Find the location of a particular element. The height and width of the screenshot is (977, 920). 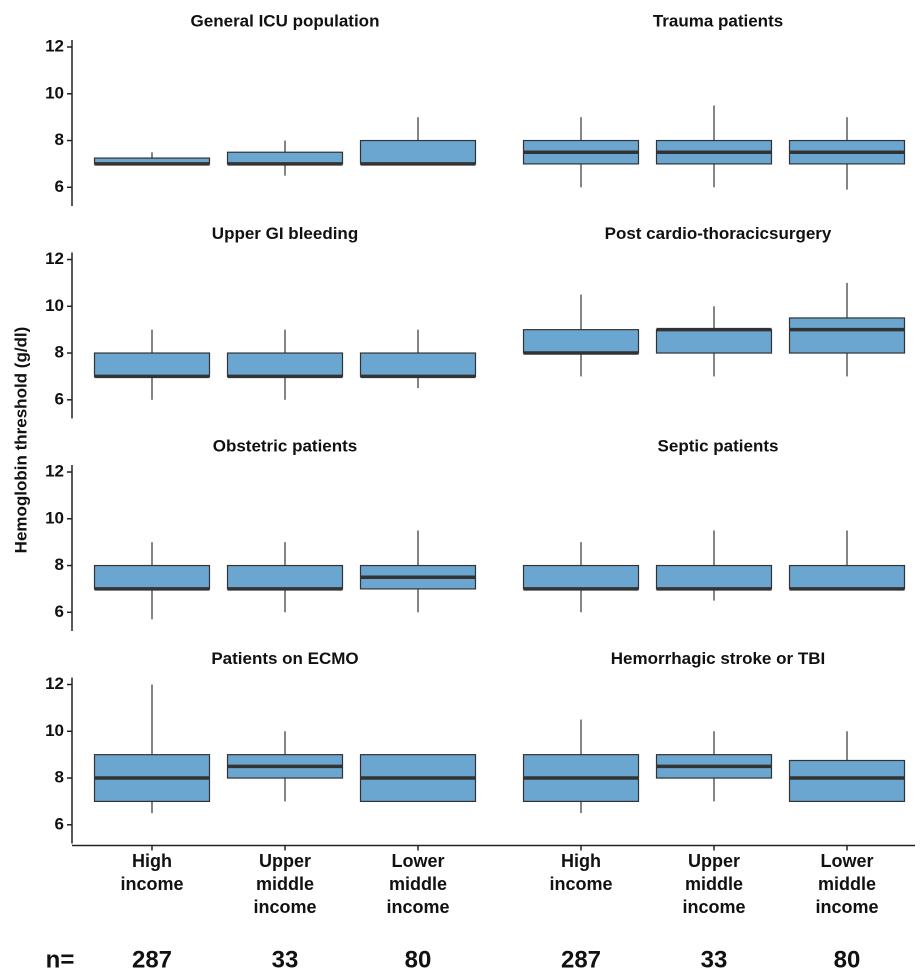

panel-title: Septic patients is located at coordinates (718, 445).